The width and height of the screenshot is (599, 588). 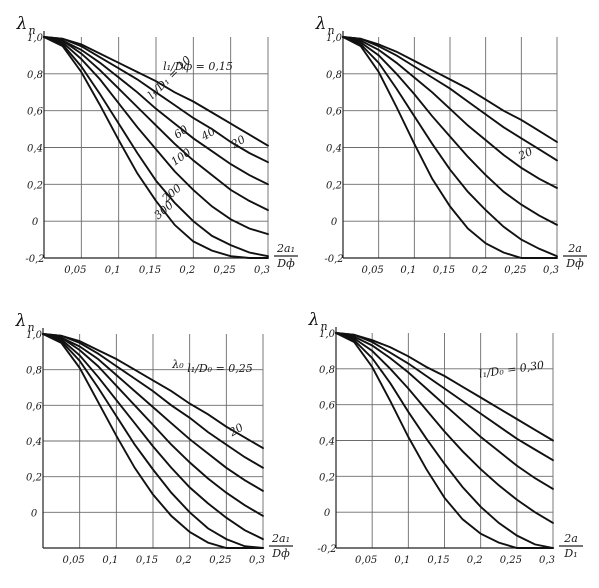 What do you see at coordinates (177, 364) in the screenshot?
I see `curve-annotation: λ₀` at bounding box center [177, 364].